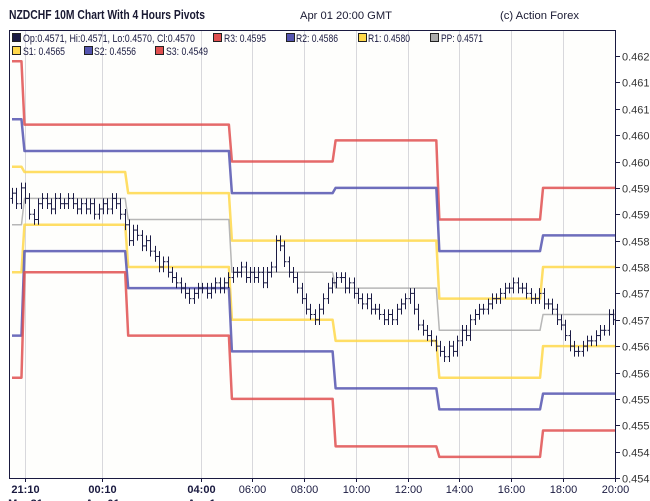 The width and height of the screenshot is (650, 501). What do you see at coordinates (25, 499) in the screenshot?
I see `x-tick-date: Mar 31` at bounding box center [25, 499].